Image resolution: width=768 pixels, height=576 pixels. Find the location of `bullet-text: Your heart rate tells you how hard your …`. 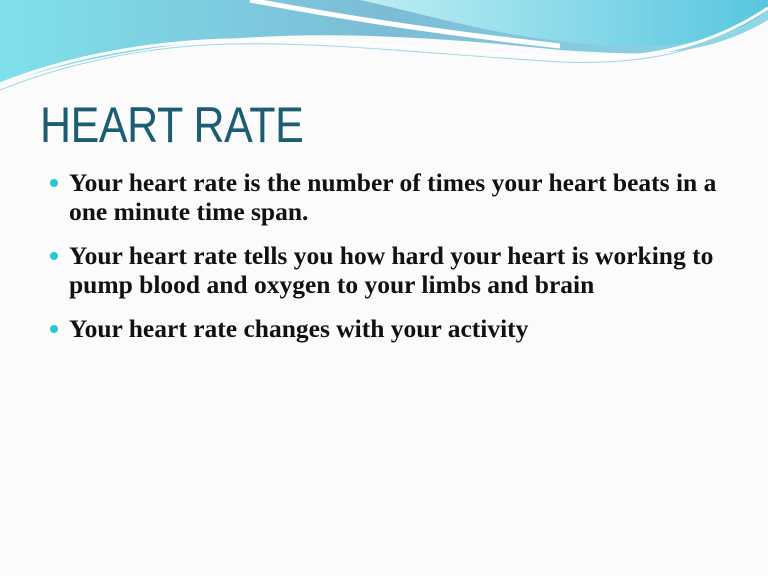

bullet-text: Your heart rate tells you how hard your … is located at coordinates (391, 270).